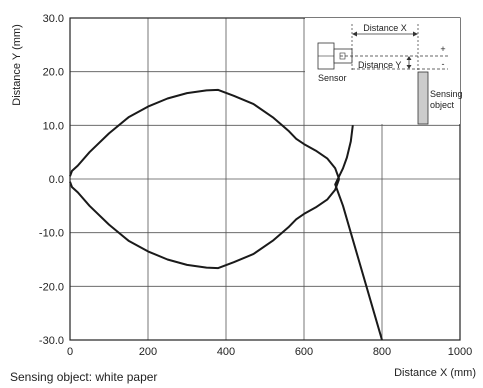  What do you see at coordinates (385, 28) in the screenshot?
I see `distance-x-label: Distance X` at bounding box center [385, 28].